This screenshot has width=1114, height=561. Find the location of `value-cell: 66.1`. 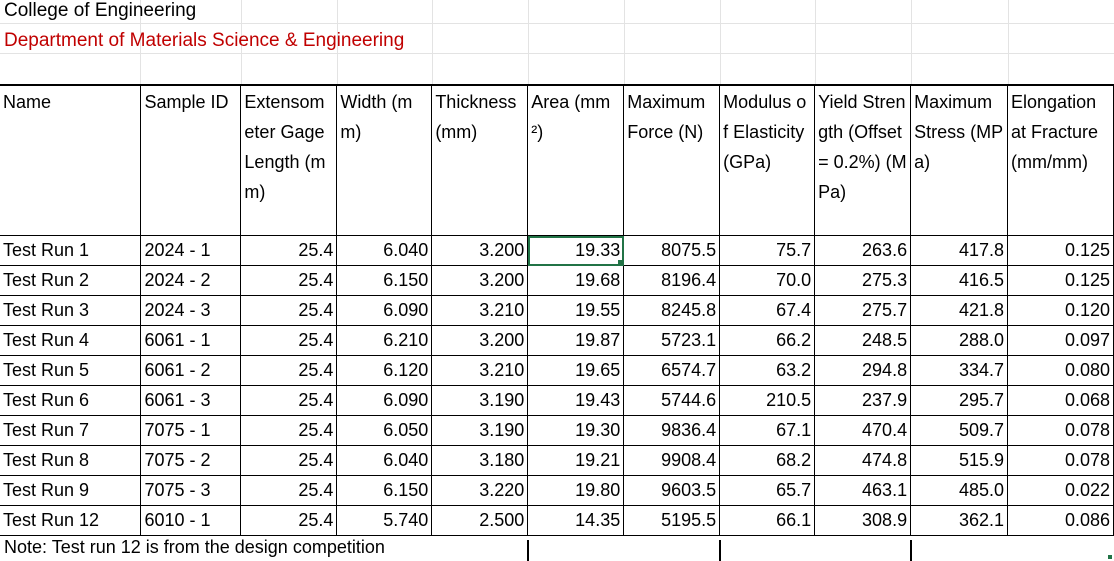

value-cell: 66.1 is located at coordinates (767, 520).